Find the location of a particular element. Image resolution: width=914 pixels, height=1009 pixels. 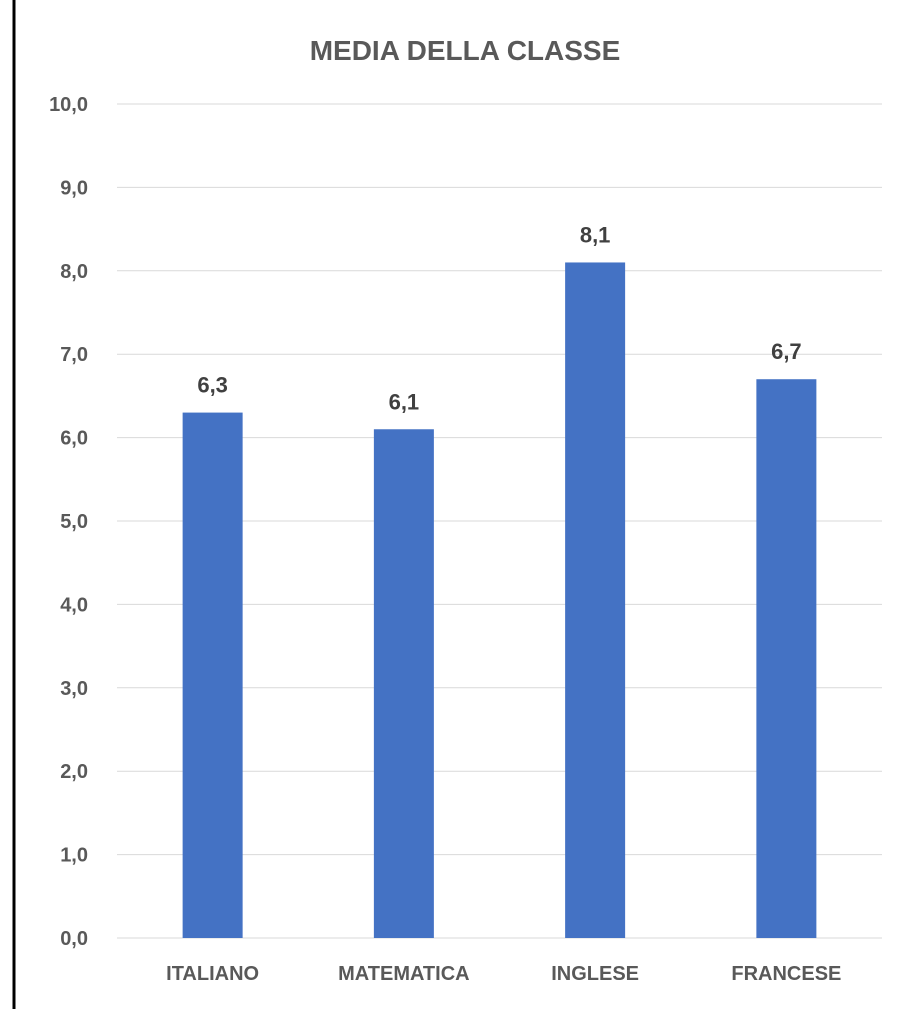

data-label: 8,1 is located at coordinates (595, 234).